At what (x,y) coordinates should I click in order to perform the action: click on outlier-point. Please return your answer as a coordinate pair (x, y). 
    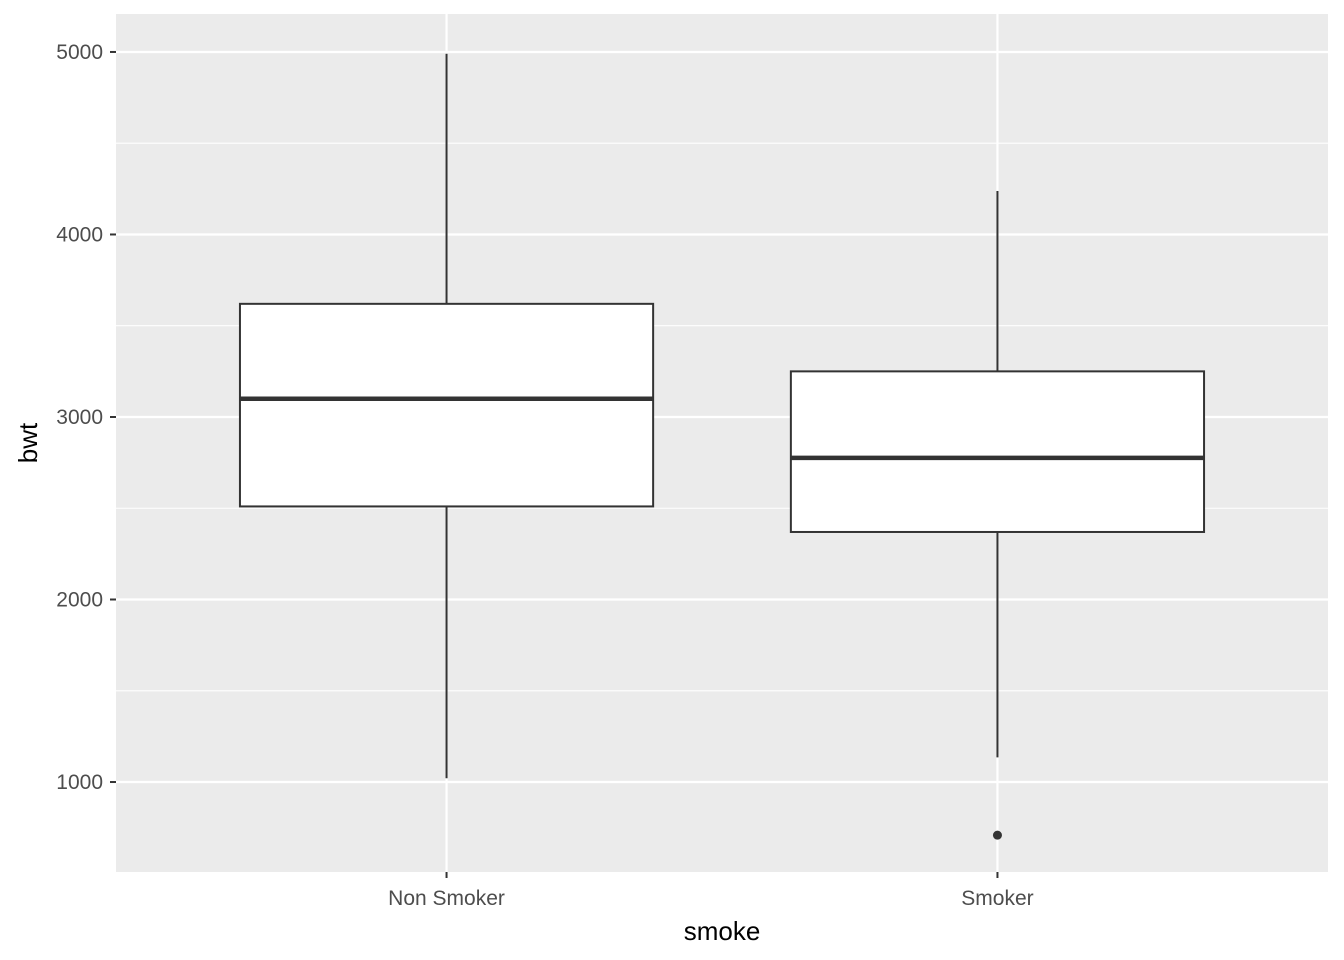
    Looking at the image, I should click on (997, 835).